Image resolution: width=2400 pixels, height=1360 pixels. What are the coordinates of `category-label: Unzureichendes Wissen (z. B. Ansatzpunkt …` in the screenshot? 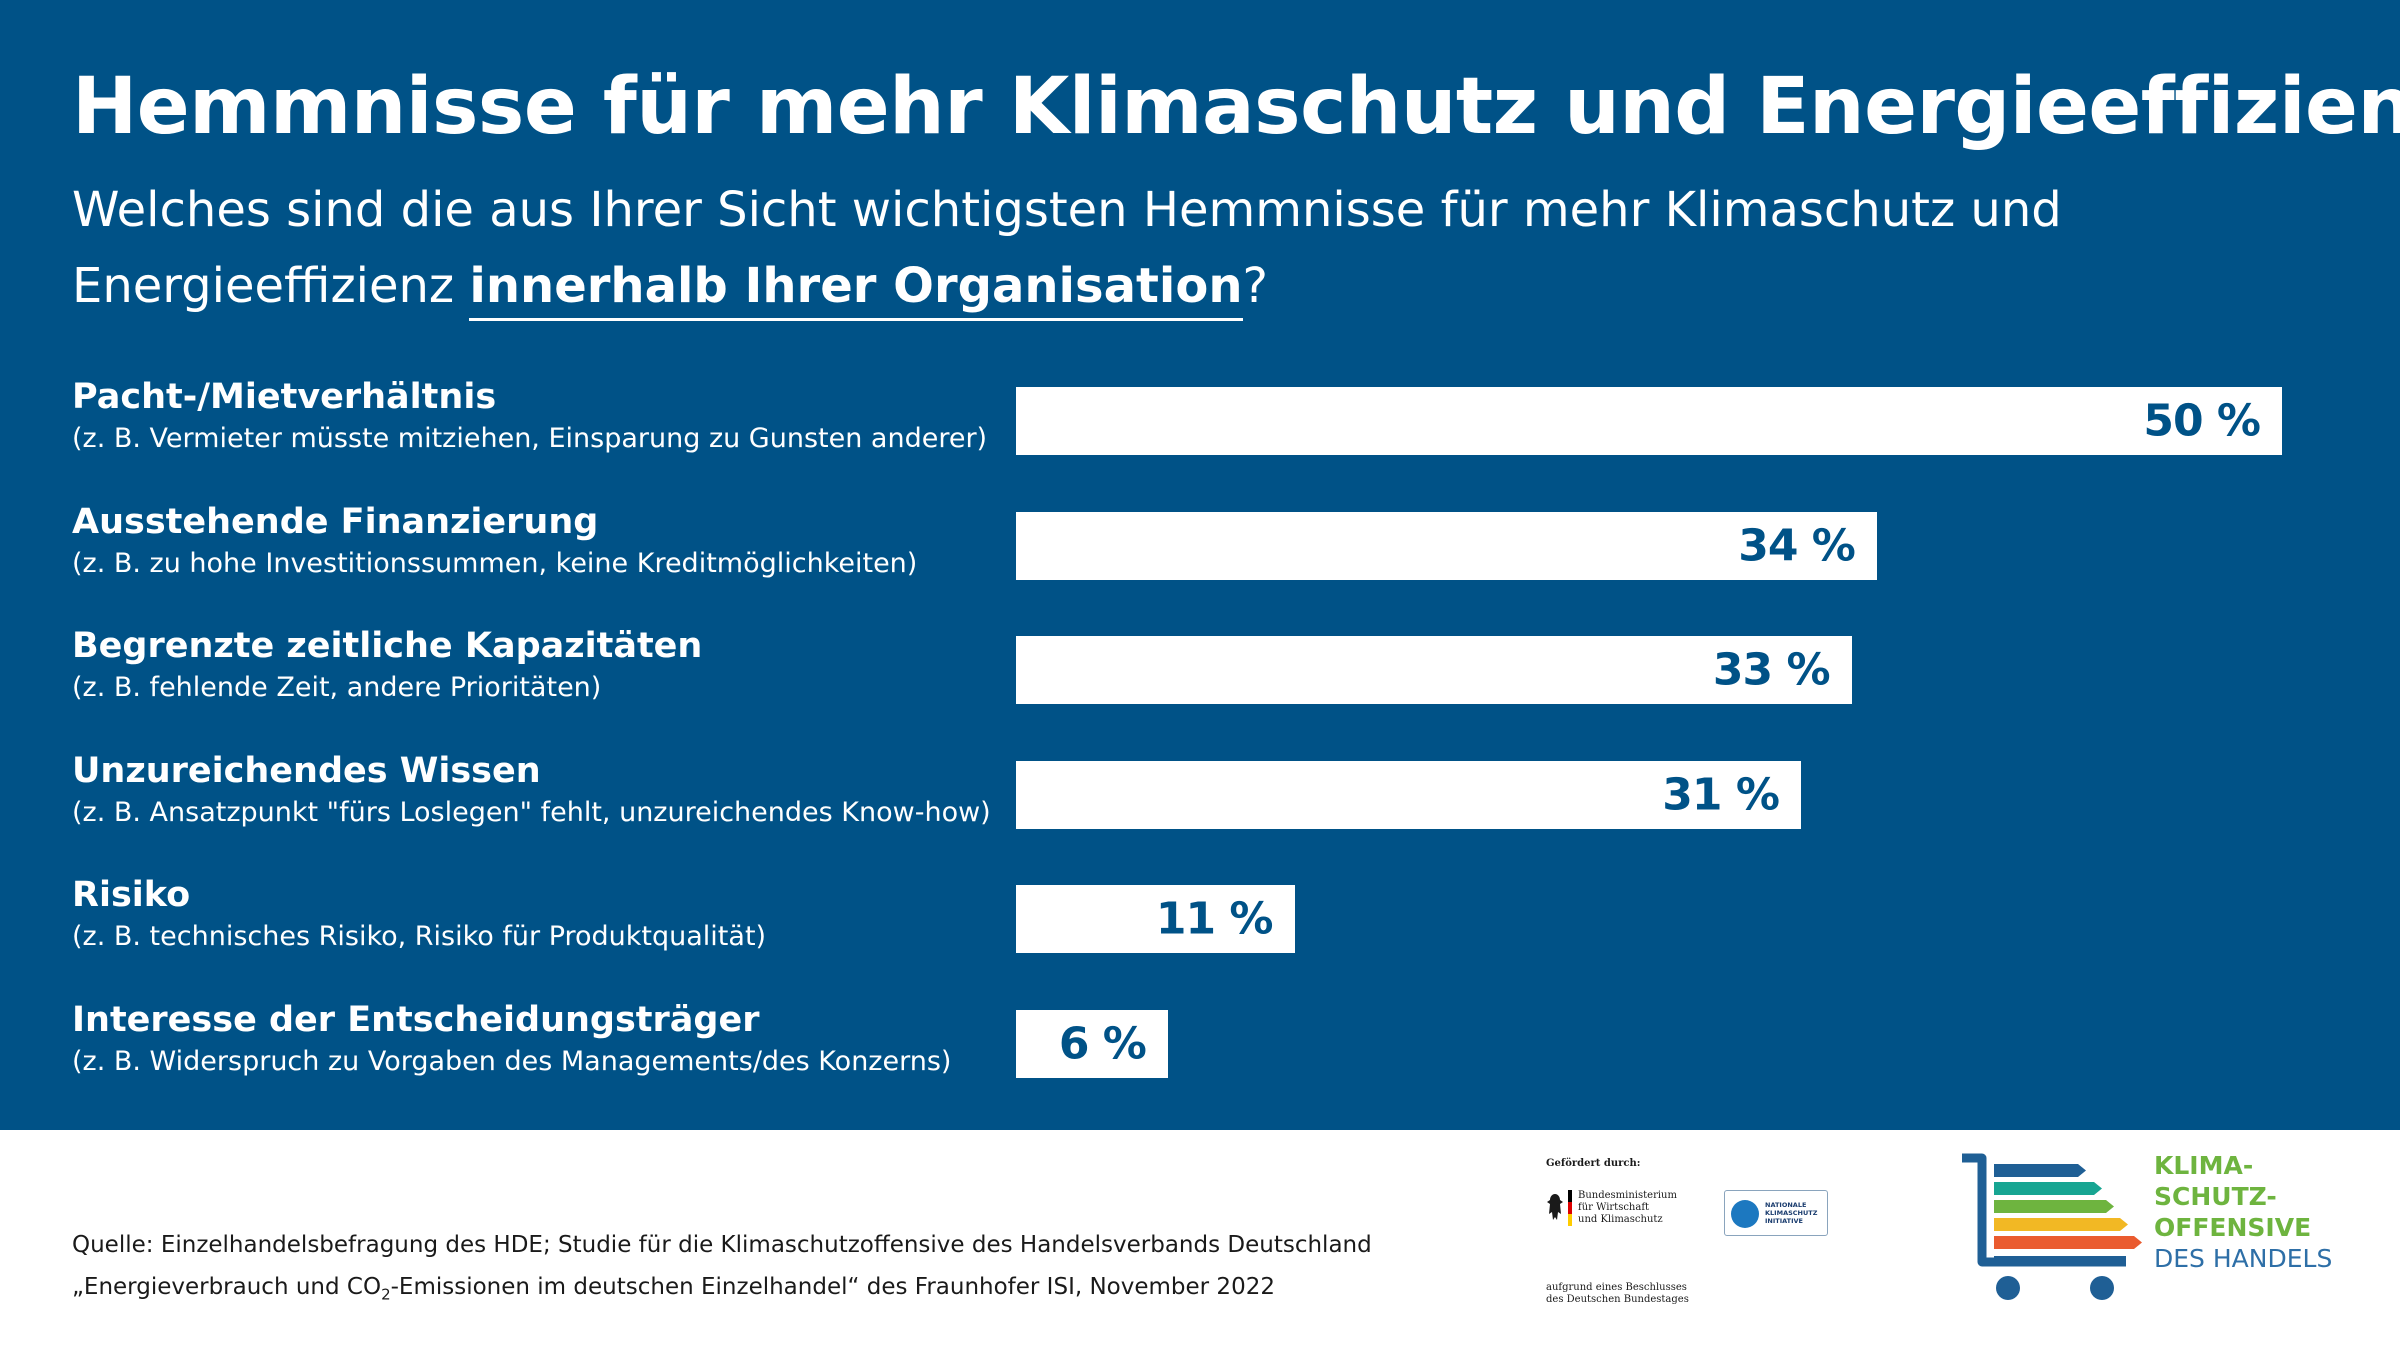 It's located at (531, 791).